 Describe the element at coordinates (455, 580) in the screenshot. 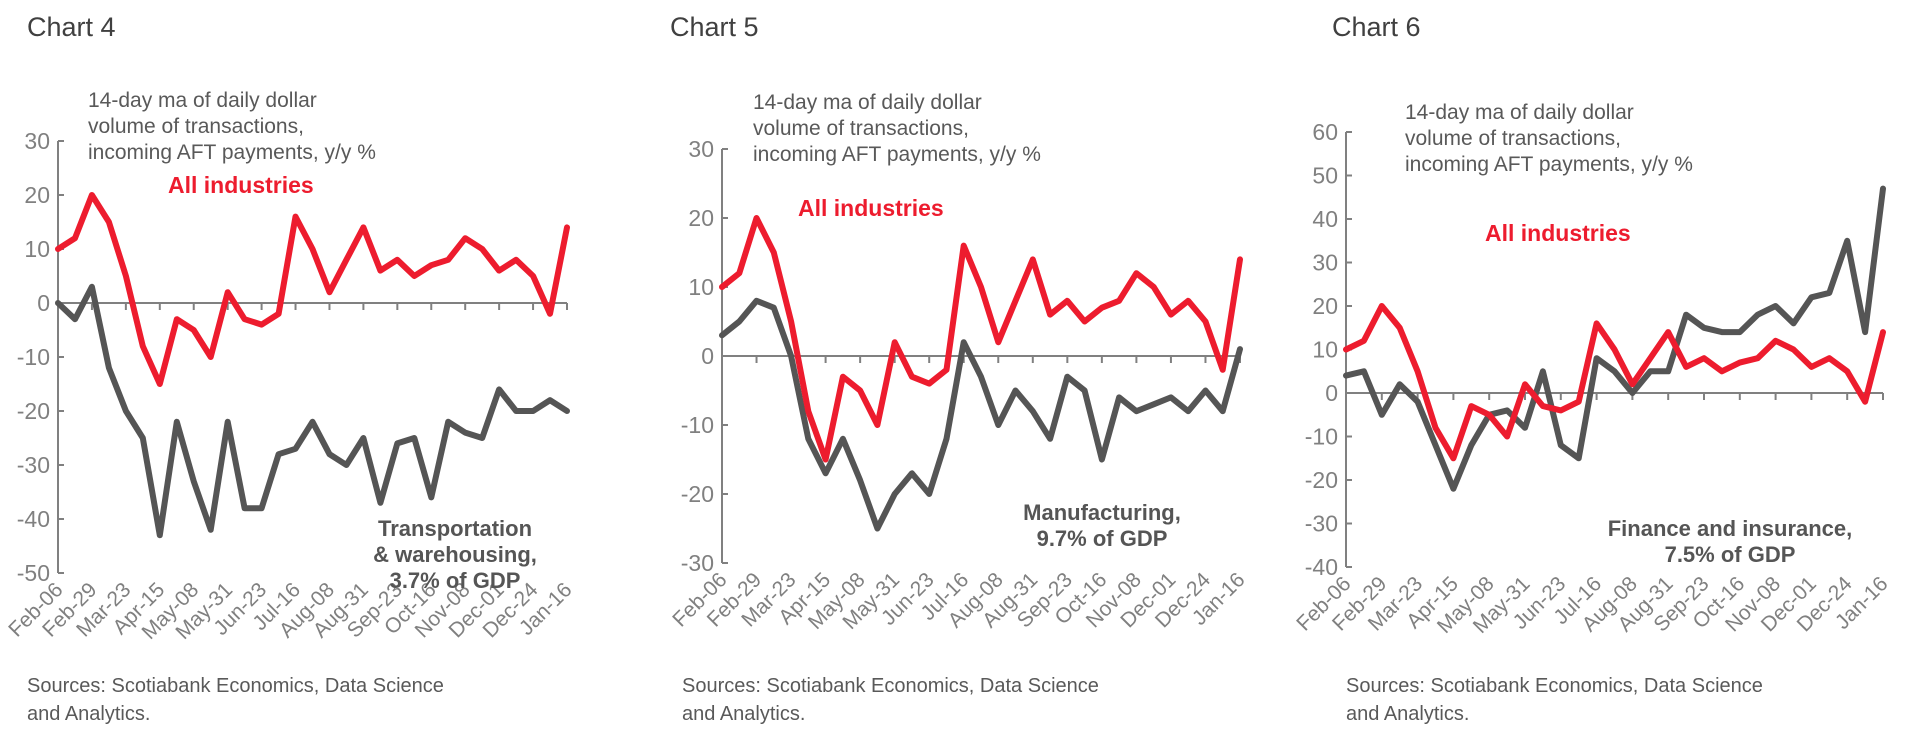

I see `sector-label-line: 3.7% of GDP` at that location.